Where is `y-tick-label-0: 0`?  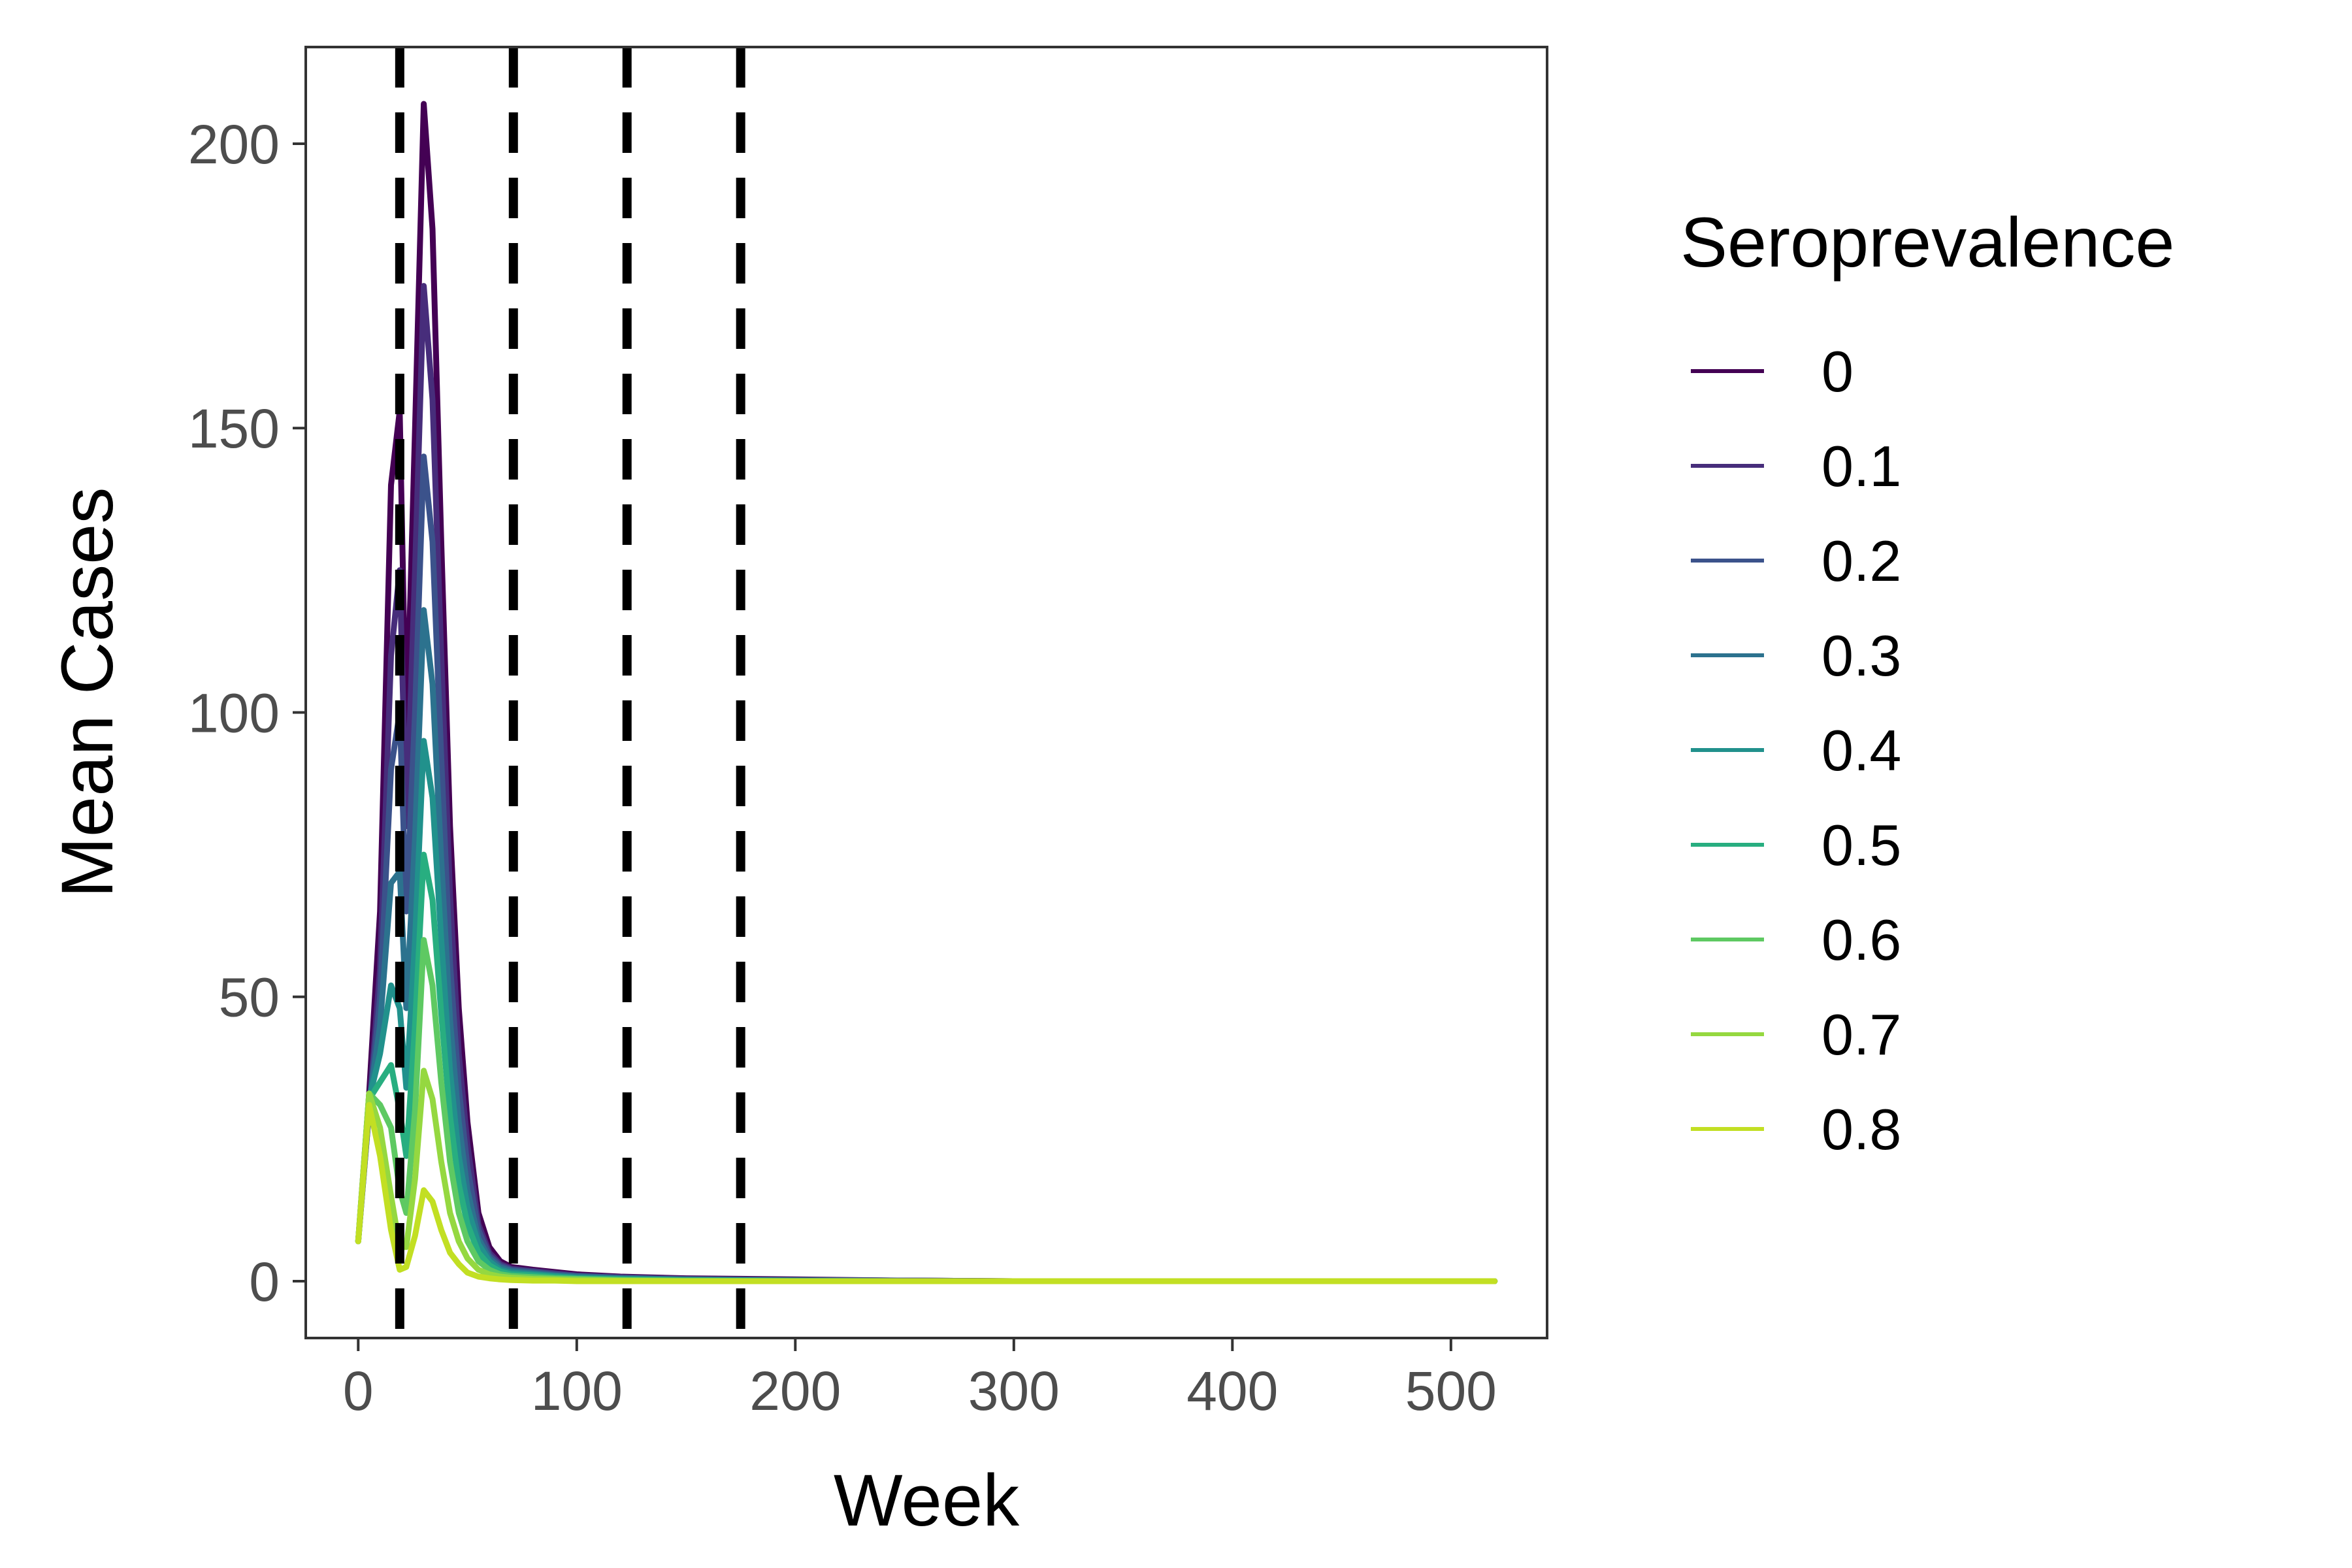 y-tick-label-0: 0 is located at coordinates (264, 1282).